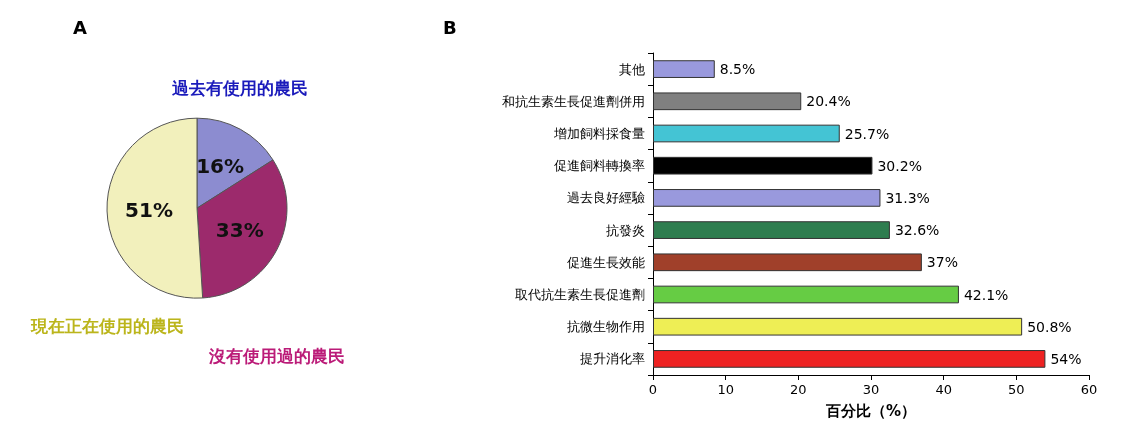  I want to click on data-label: 54%, so click(1066, 358).